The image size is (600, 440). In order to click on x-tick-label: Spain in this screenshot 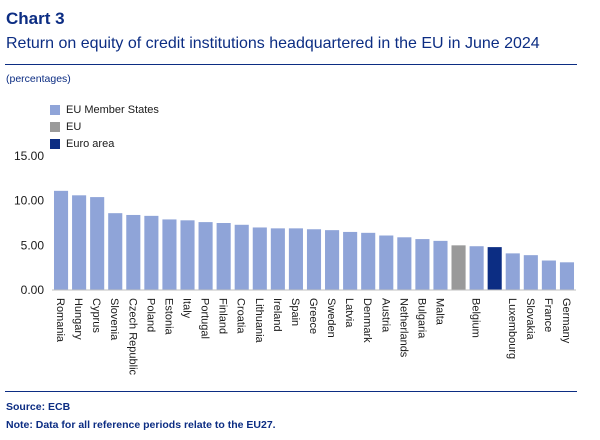, I will do `click(295, 312)`.